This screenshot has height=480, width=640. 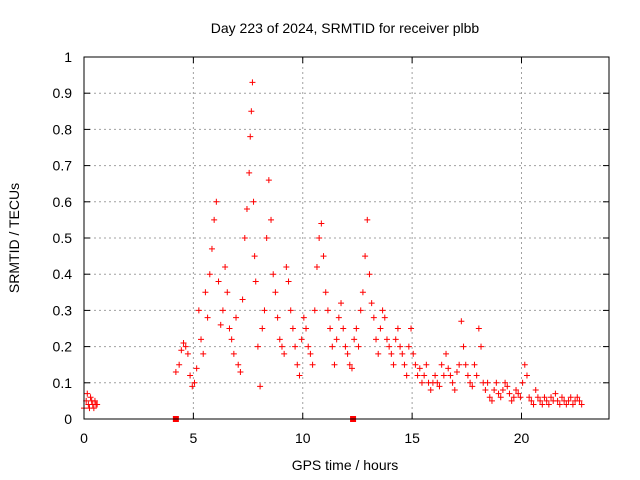 What do you see at coordinates (68, 57) in the screenshot?
I see `y-tick-label: 1` at bounding box center [68, 57].